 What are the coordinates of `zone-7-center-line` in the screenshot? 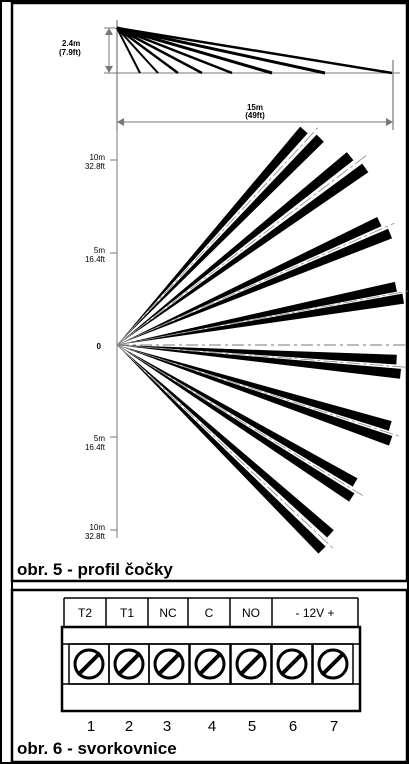 It's located at (239, 420).